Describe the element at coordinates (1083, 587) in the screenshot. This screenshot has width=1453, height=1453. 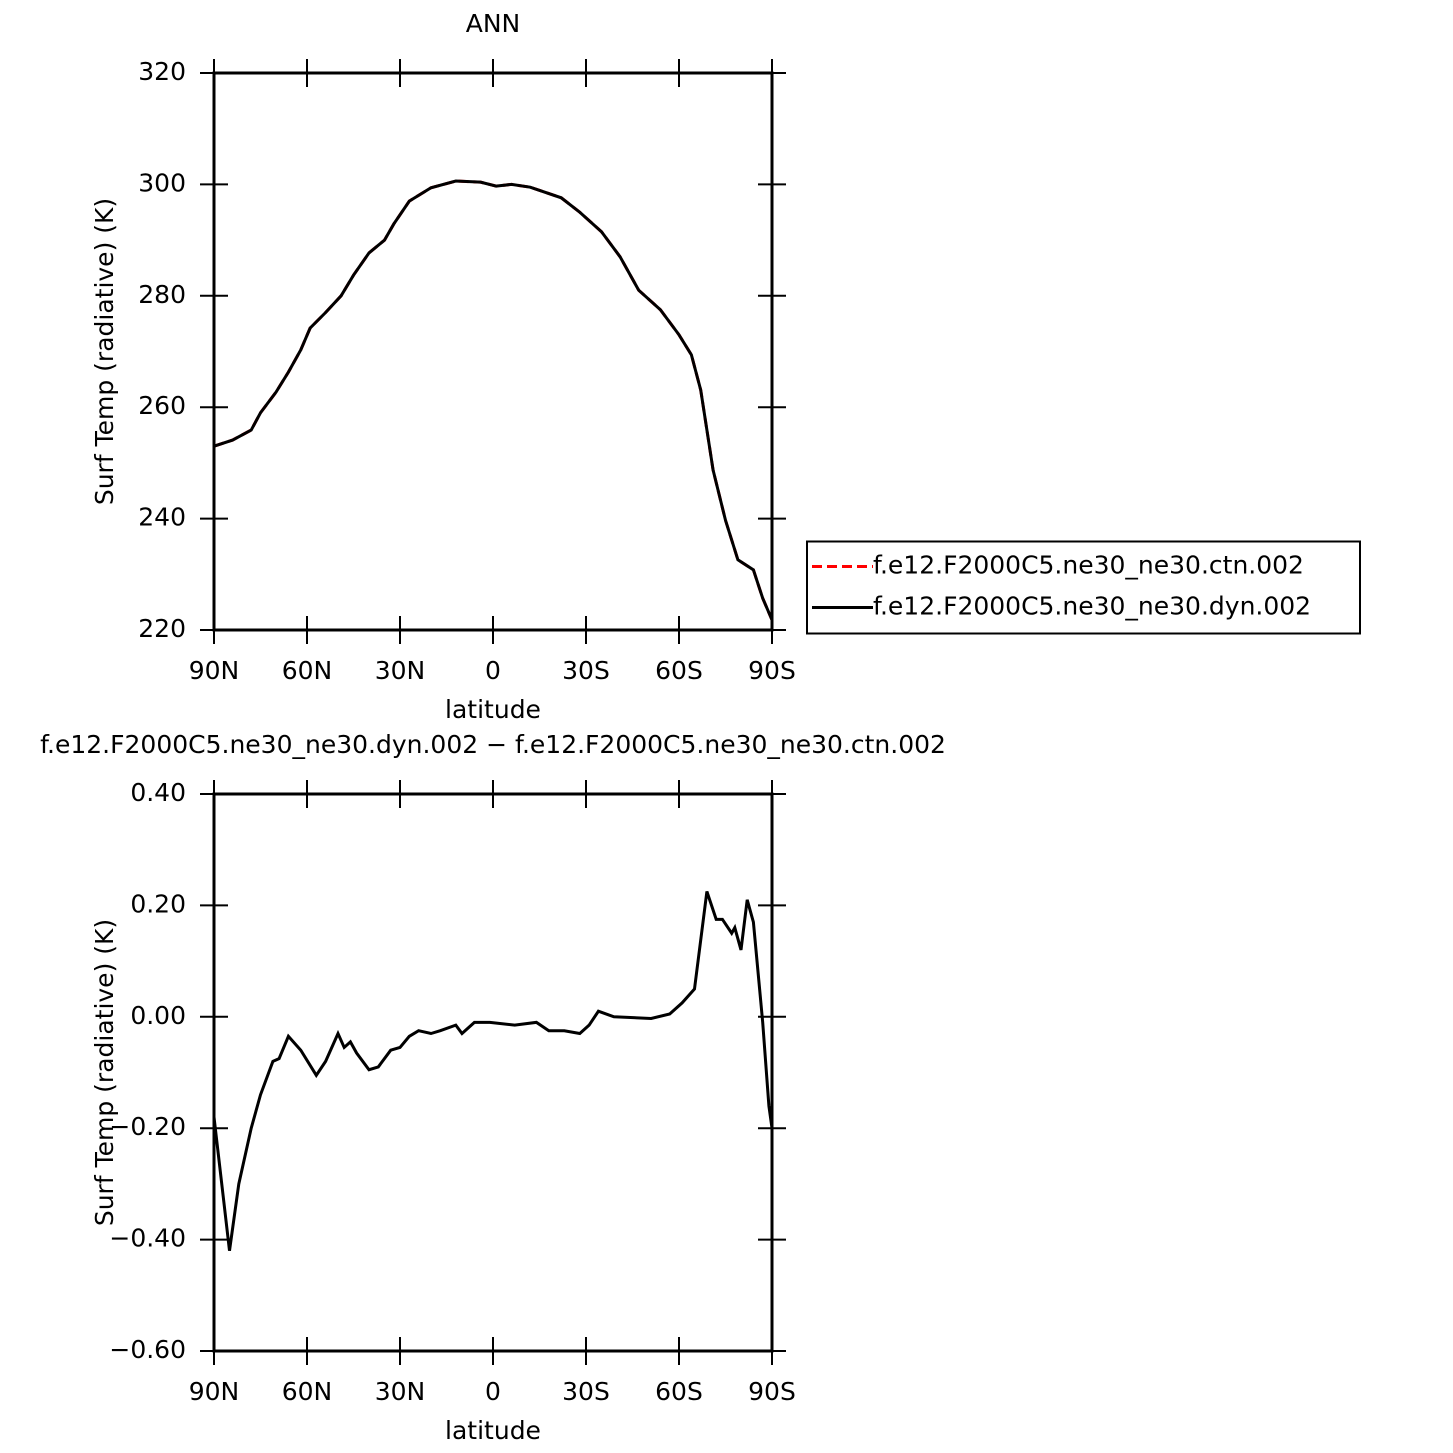
I see `legend-box` at that location.